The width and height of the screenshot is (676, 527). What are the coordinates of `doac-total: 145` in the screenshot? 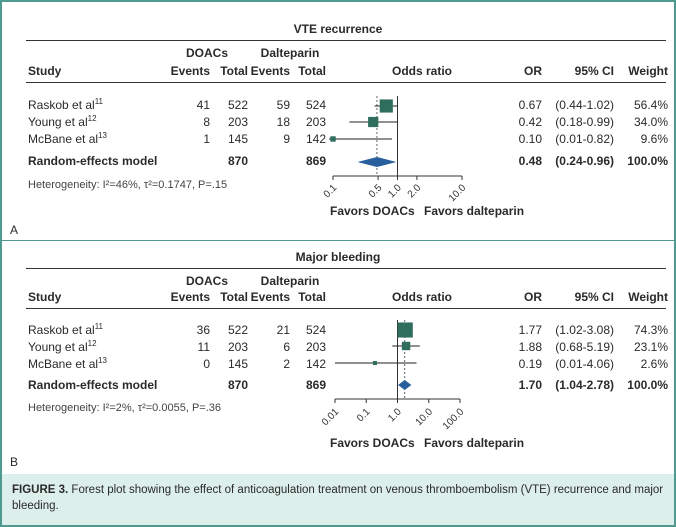 It's located at (237, 139).